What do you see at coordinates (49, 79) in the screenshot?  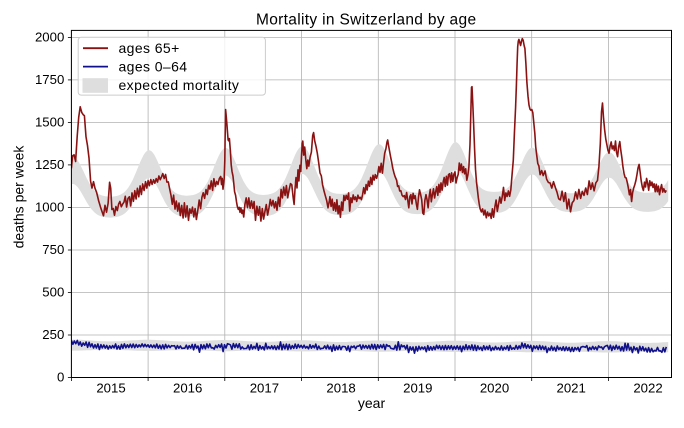 I see `svg-text: 1750` at bounding box center [49, 79].